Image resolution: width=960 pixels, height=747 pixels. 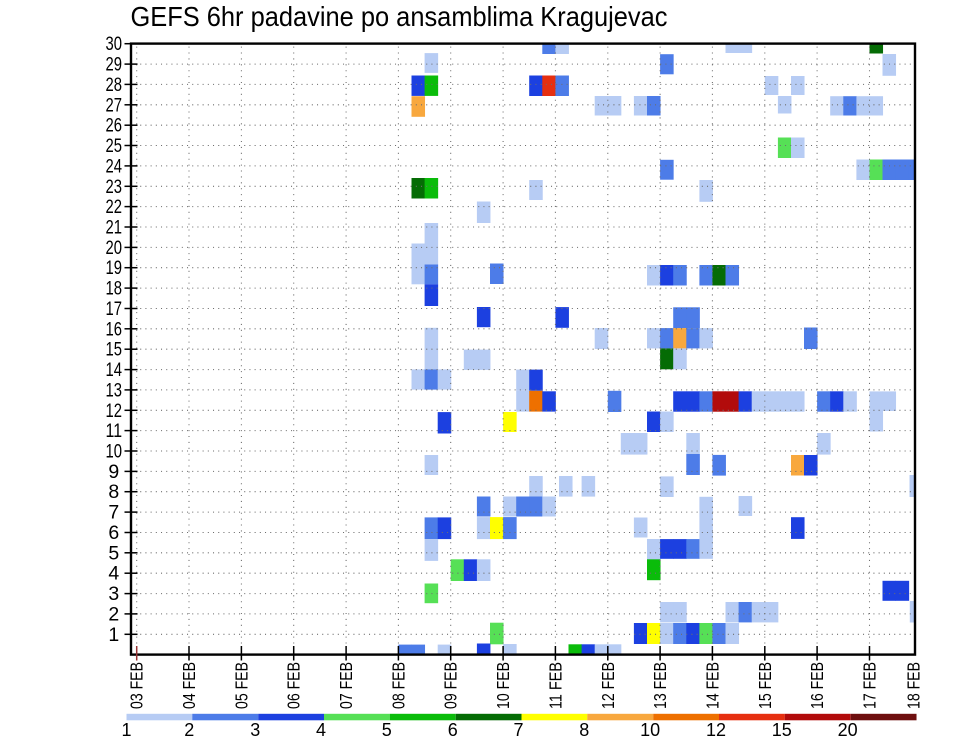 What do you see at coordinates (114, 146) in the screenshot?
I see `svg-text: 25` at bounding box center [114, 146].